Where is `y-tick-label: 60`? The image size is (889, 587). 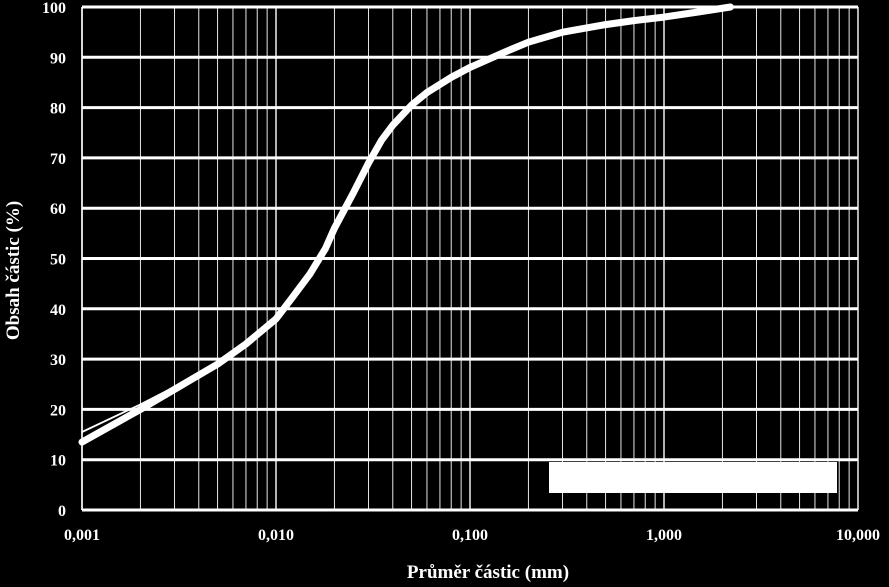 y-tick-label: 60 is located at coordinates (58, 209).